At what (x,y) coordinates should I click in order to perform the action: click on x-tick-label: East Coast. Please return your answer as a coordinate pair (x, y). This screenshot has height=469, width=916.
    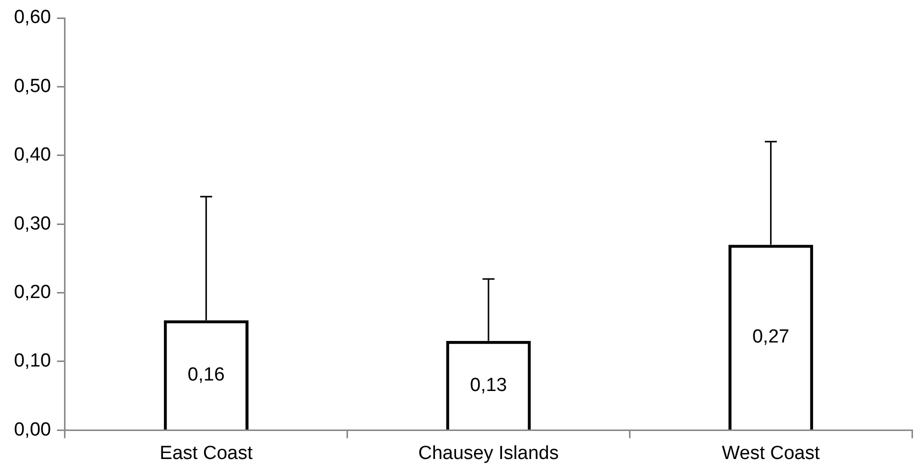
    Looking at the image, I should click on (207, 453).